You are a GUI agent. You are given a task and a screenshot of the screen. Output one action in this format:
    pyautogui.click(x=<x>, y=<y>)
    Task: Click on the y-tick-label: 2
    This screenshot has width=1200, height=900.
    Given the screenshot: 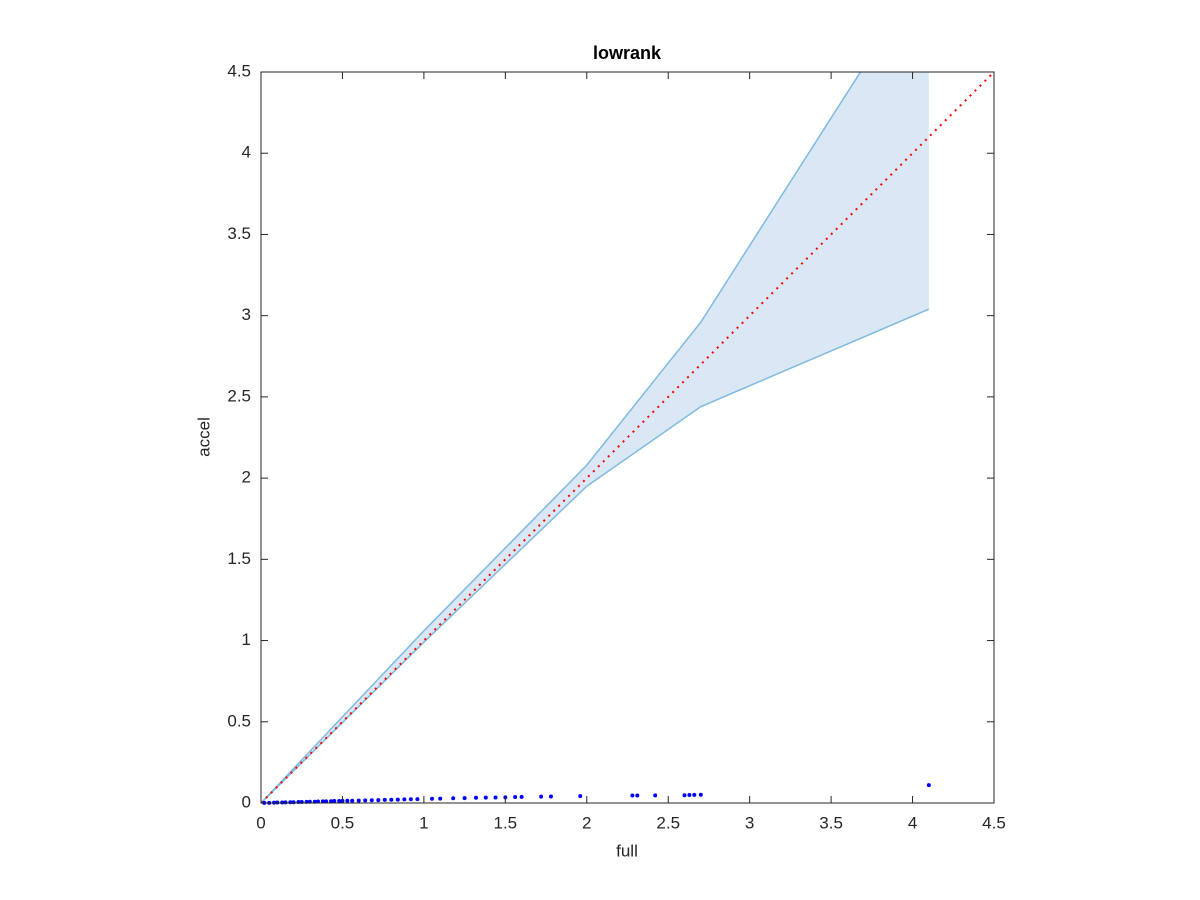 What is the action you would take?
    pyautogui.click(x=246, y=477)
    